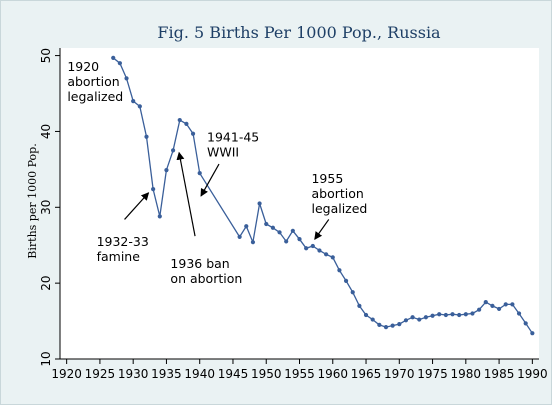  What do you see at coordinates (466, 374) in the screenshot?
I see `x-tick-label: 1980` at bounding box center [466, 374].